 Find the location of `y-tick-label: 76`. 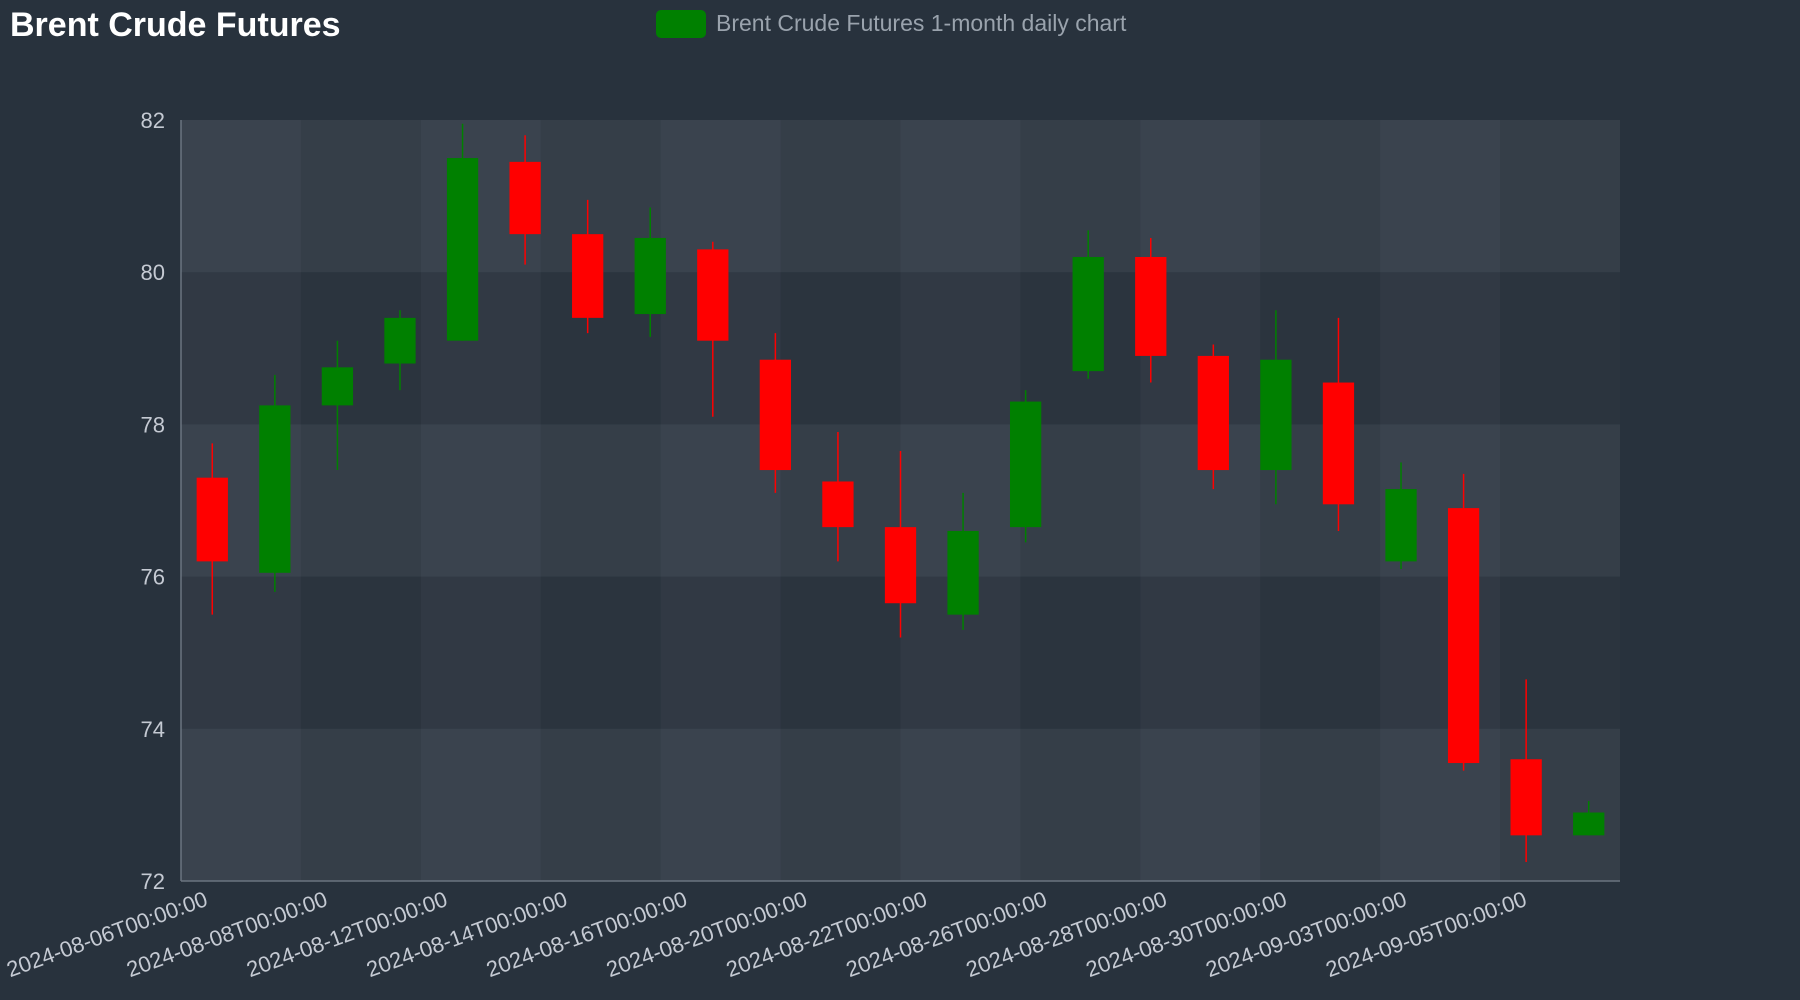

y-tick-label: 76 is located at coordinates (153, 577).